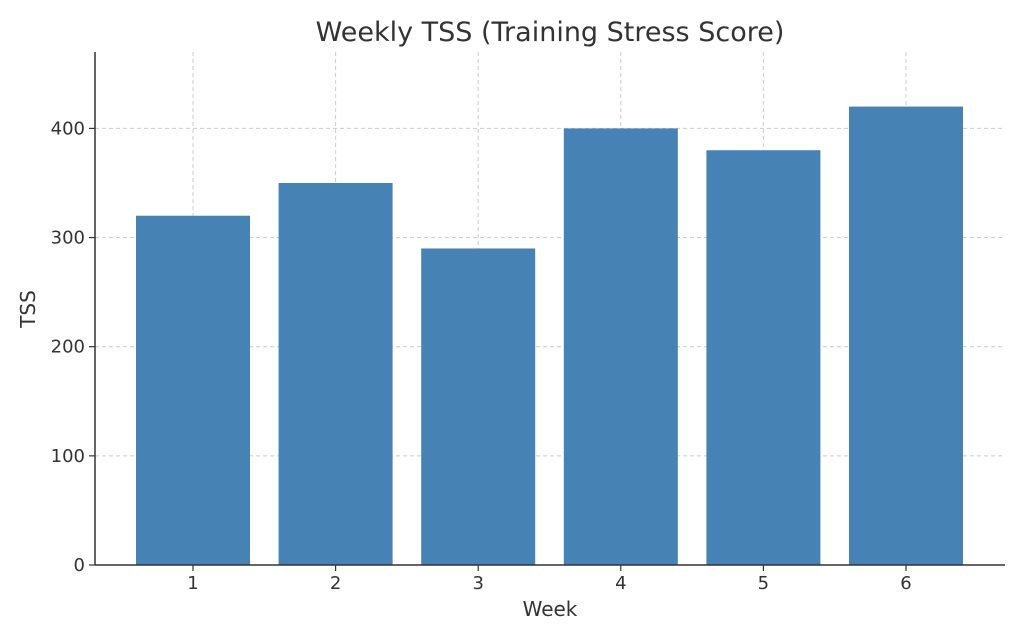 The height and width of the screenshot is (640, 1024). I want to click on x-axis-label: Week, so click(550, 609).